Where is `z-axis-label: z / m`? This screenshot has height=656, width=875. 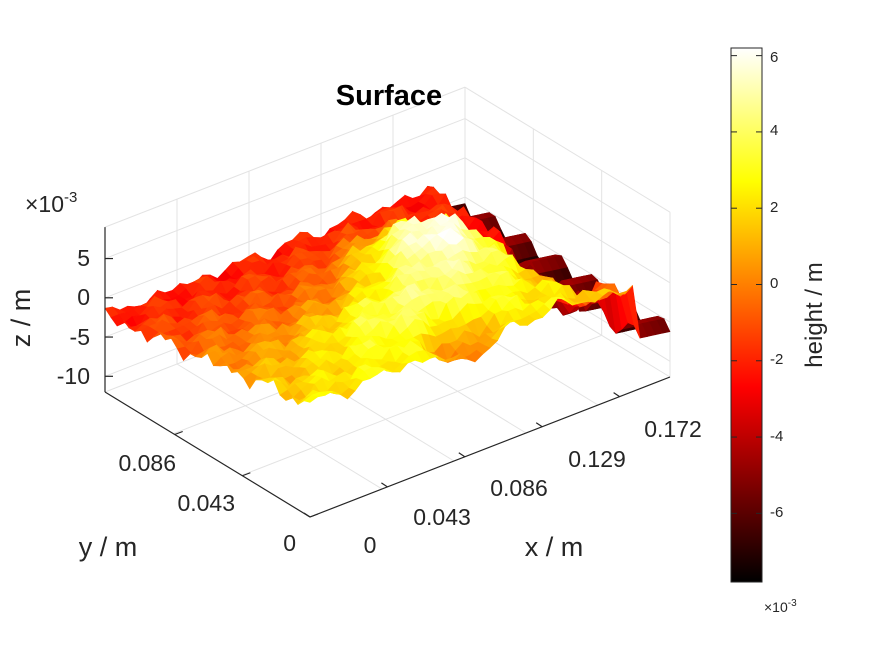 z-axis-label: z / m is located at coordinates (21, 318).